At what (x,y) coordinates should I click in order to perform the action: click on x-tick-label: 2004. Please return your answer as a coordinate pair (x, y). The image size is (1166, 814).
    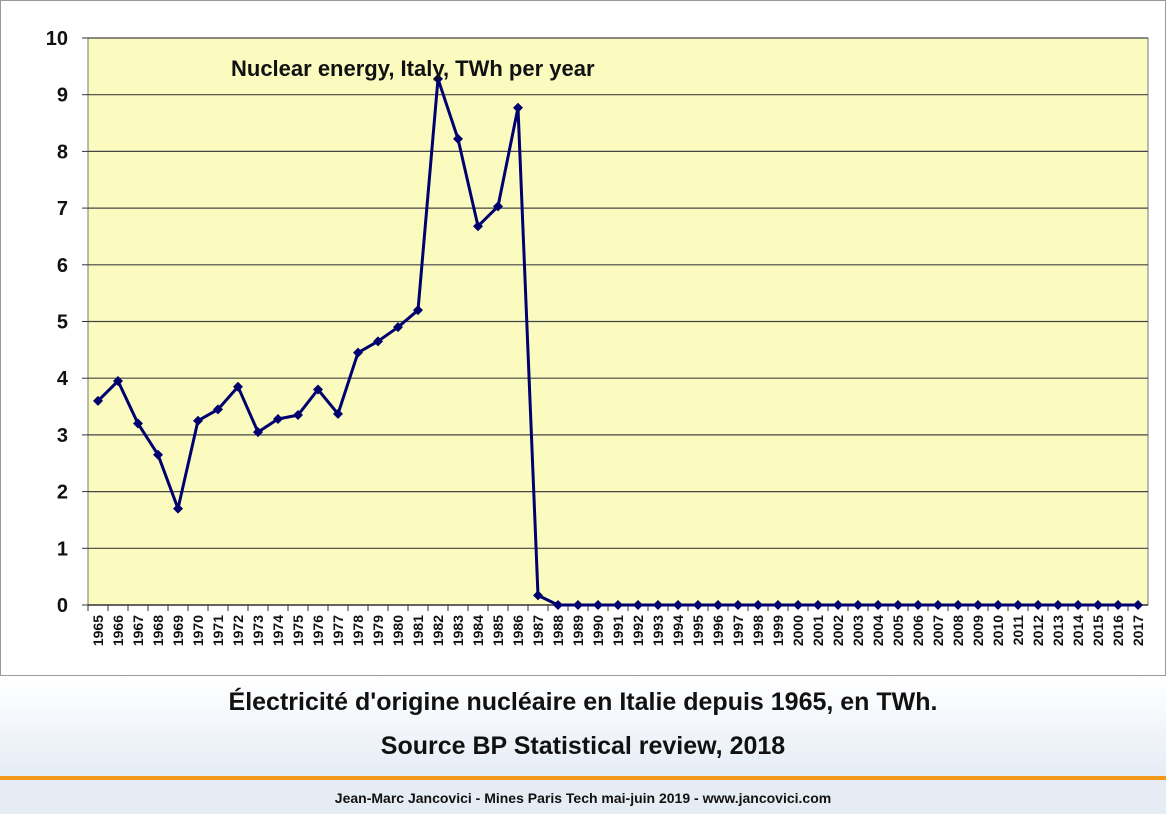
    Looking at the image, I should click on (878, 630).